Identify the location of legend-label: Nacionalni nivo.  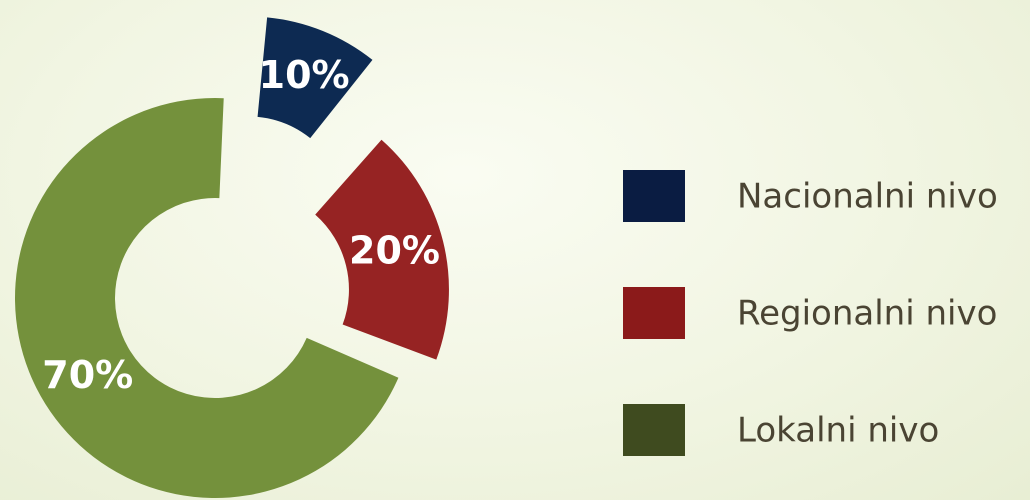
(867, 197).